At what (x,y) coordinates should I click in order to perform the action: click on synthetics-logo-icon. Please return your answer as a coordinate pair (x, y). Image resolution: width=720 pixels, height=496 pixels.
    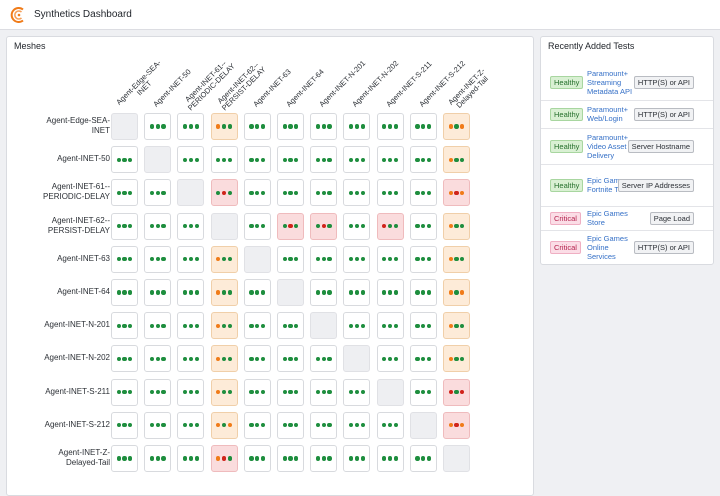
    Looking at the image, I should click on (19, 15).